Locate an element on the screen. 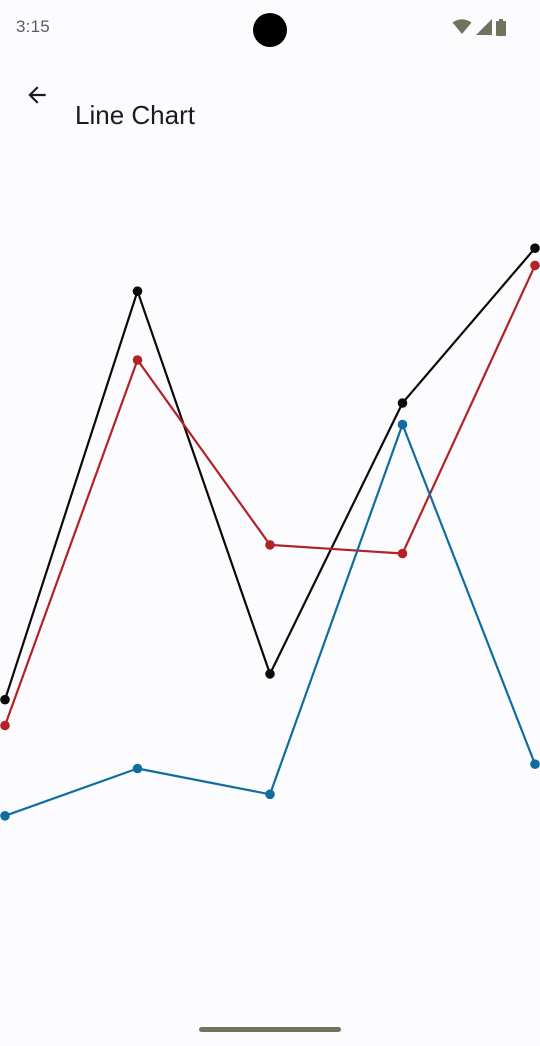 The height and width of the screenshot is (1046, 540). cell-signal-icon is located at coordinates (484, 27).